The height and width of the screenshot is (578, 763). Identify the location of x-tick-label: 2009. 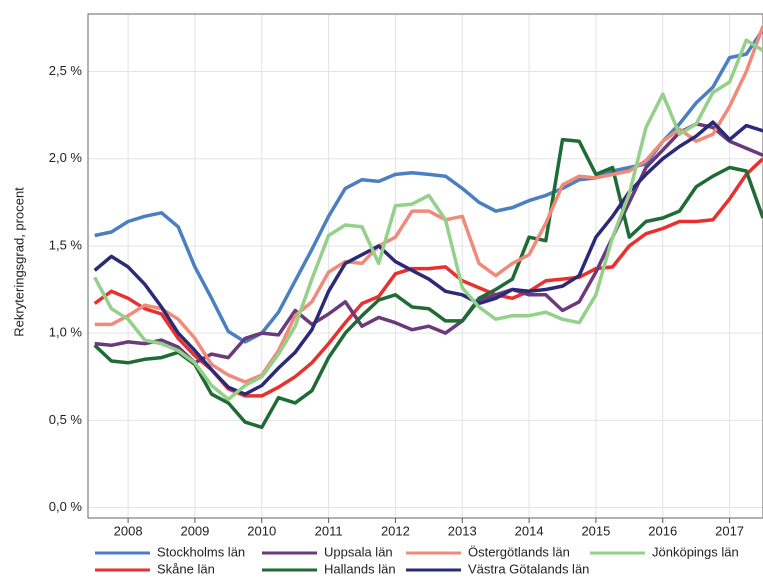
(194, 530).